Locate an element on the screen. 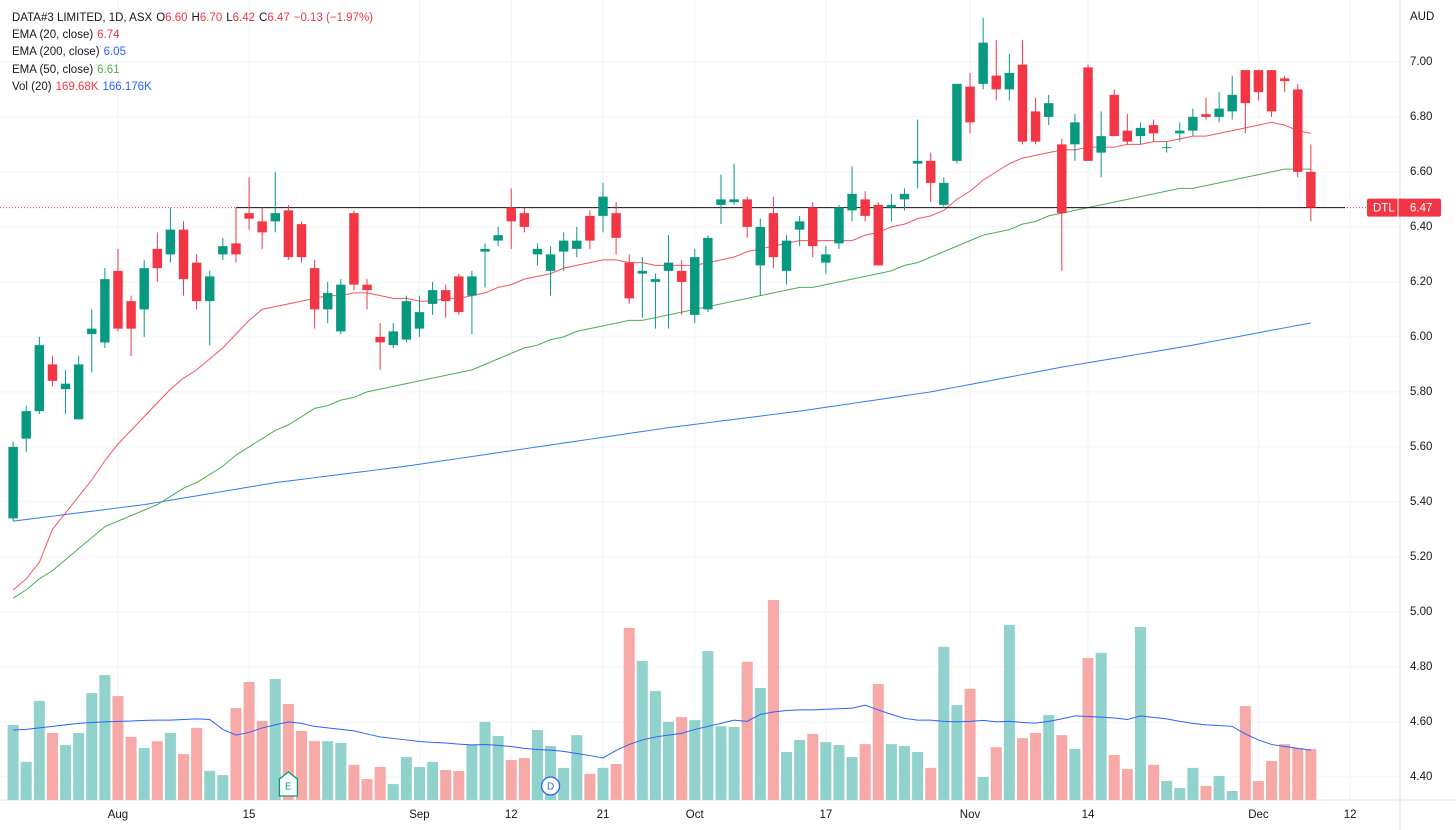 This screenshot has height=830, width=1456. ohlc-key: L is located at coordinates (229, 18).